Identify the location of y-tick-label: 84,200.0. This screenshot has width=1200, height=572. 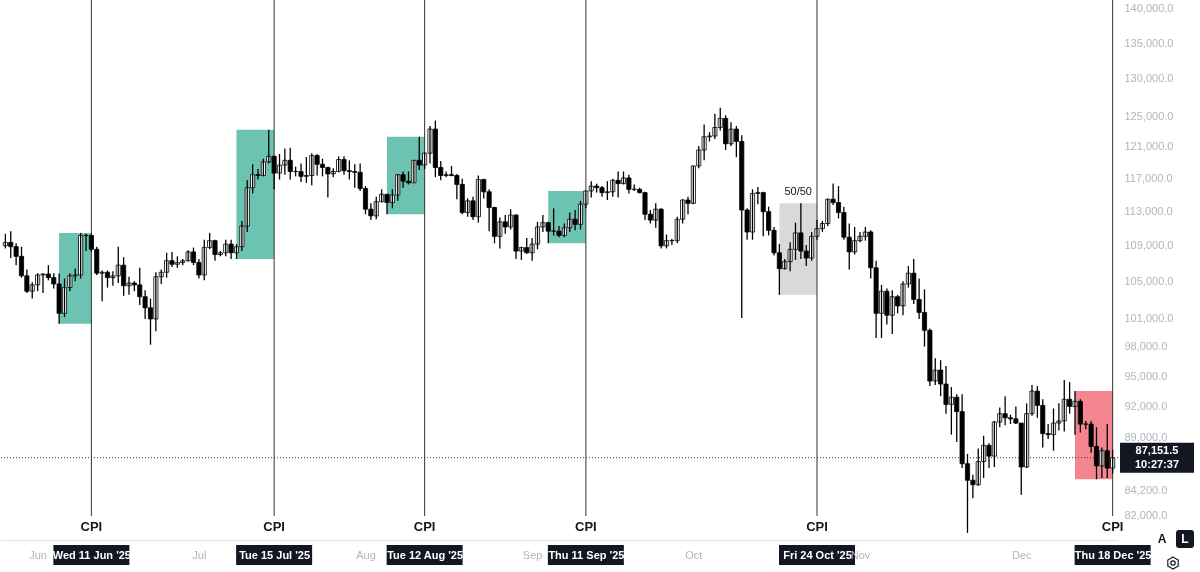
(1146, 489).